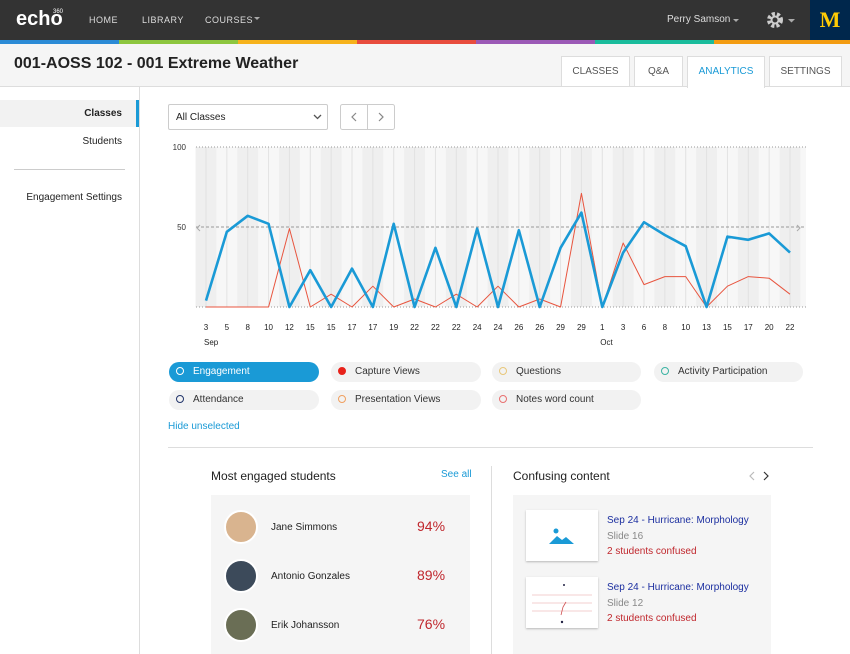 The width and height of the screenshot is (850, 654). I want to click on legend-label: Capture Views, so click(387, 371).